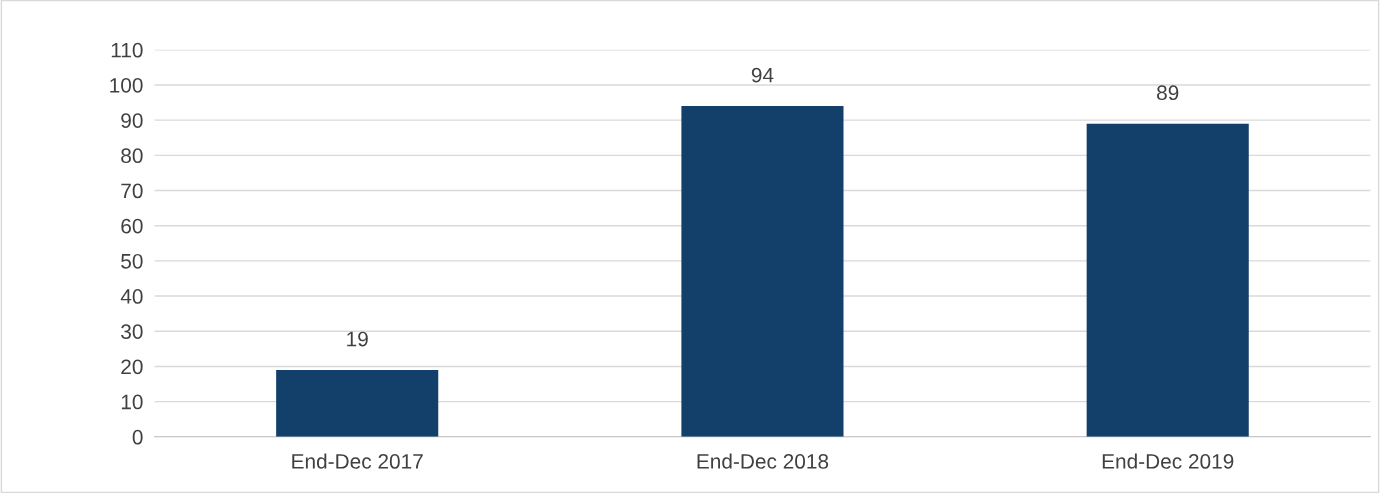 The height and width of the screenshot is (493, 1380). I want to click on data-label: 19, so click(357, 339).